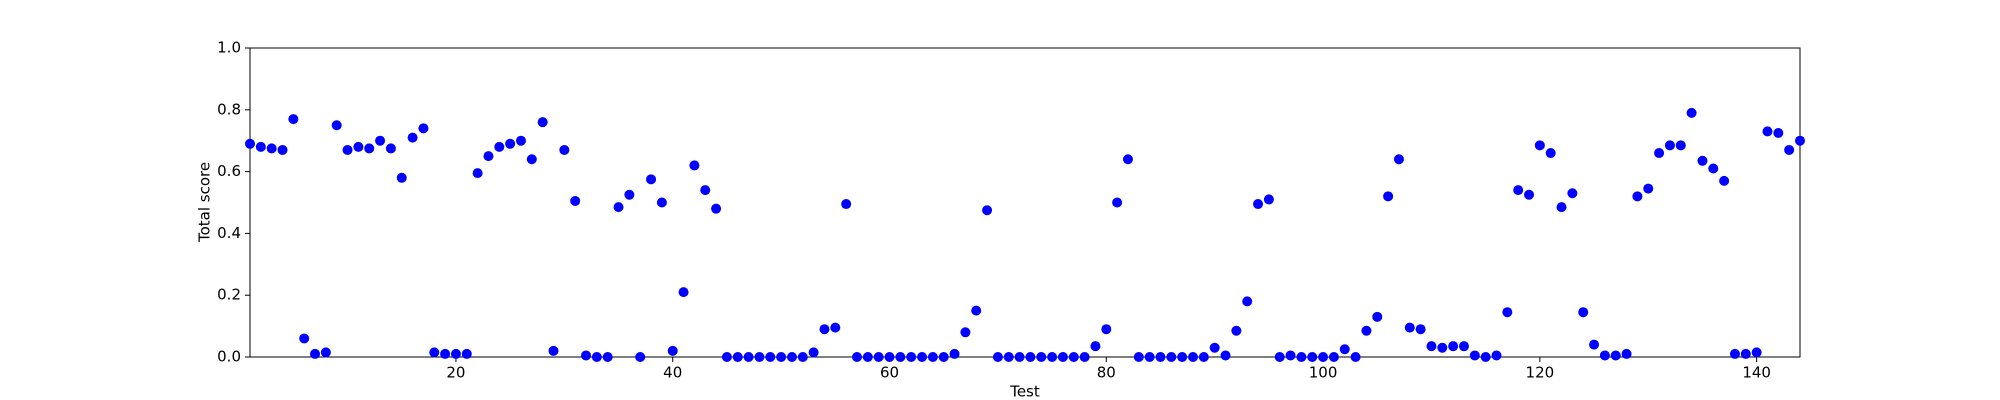  What do you see at coordinates (1024, 391) in the screenshot?
I see `x-axis-label: Test` at bounding box center [1024, 391].